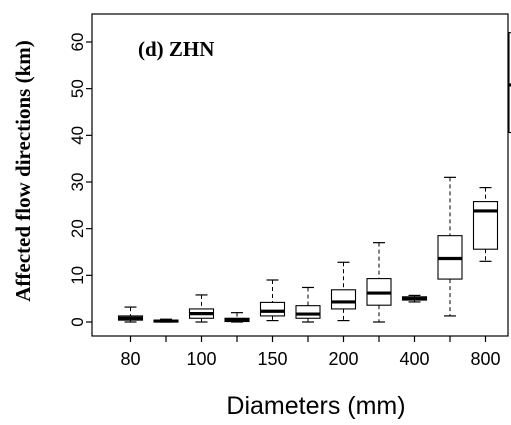  Describe the element at coordinates (485, 359) in the screenshot. I see `x-tick-label: 800` at that location.